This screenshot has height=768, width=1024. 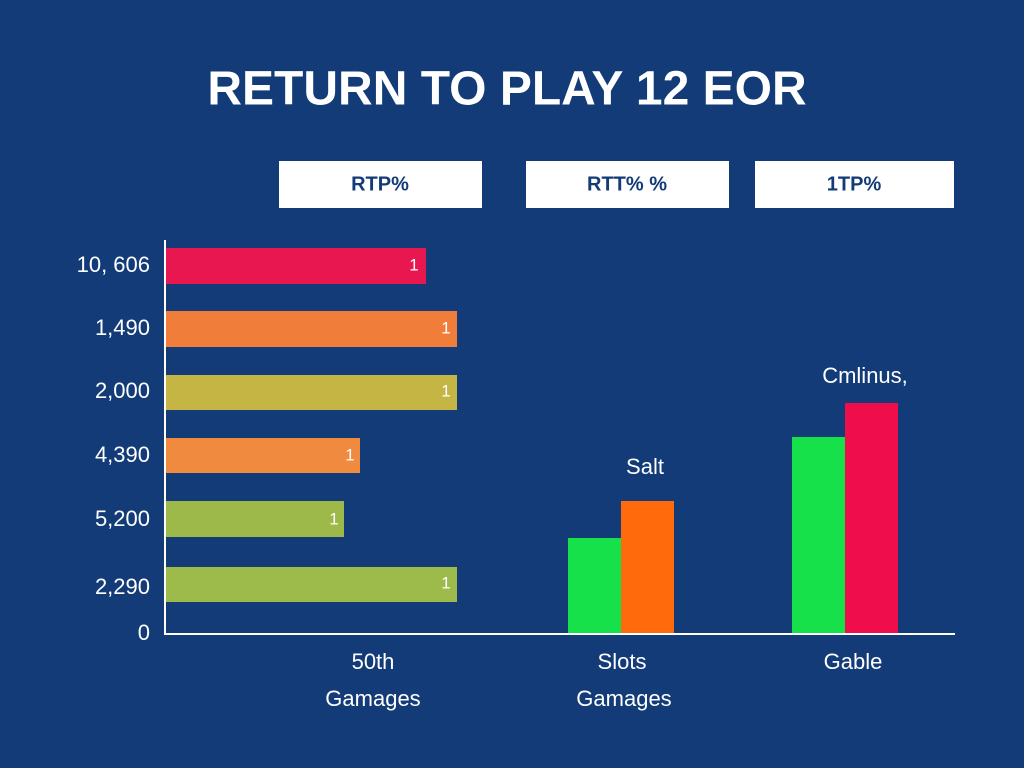 What do you see at coordinates (622, 661) in the screenshot?
I see `group-label: Slots` at bounding box center [622, 661].